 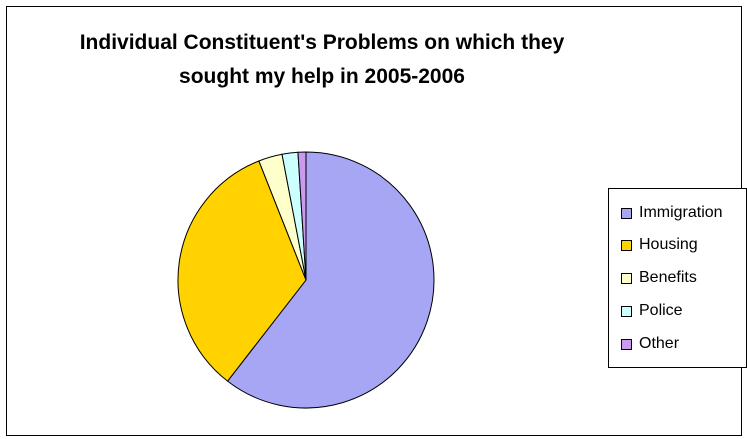 I want to click on legend-swatch-immigration, so click(x=626, y=213).